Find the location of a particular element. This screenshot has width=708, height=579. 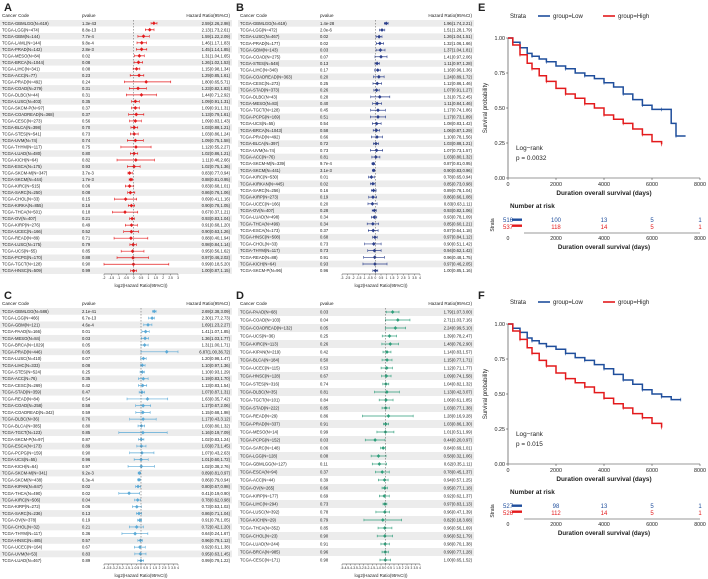

forest-row-pvalue: 0.81 is located at coordinates (324, 392).